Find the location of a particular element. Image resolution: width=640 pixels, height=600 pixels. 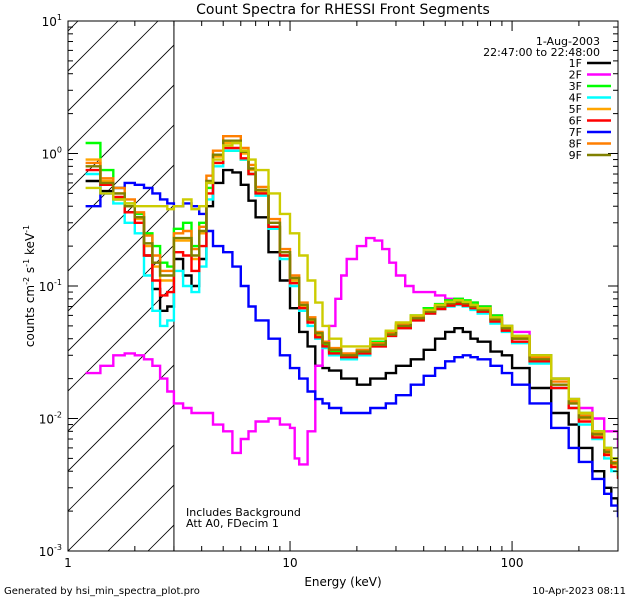

legend-label: 8F is located at coordinates (575, 144).